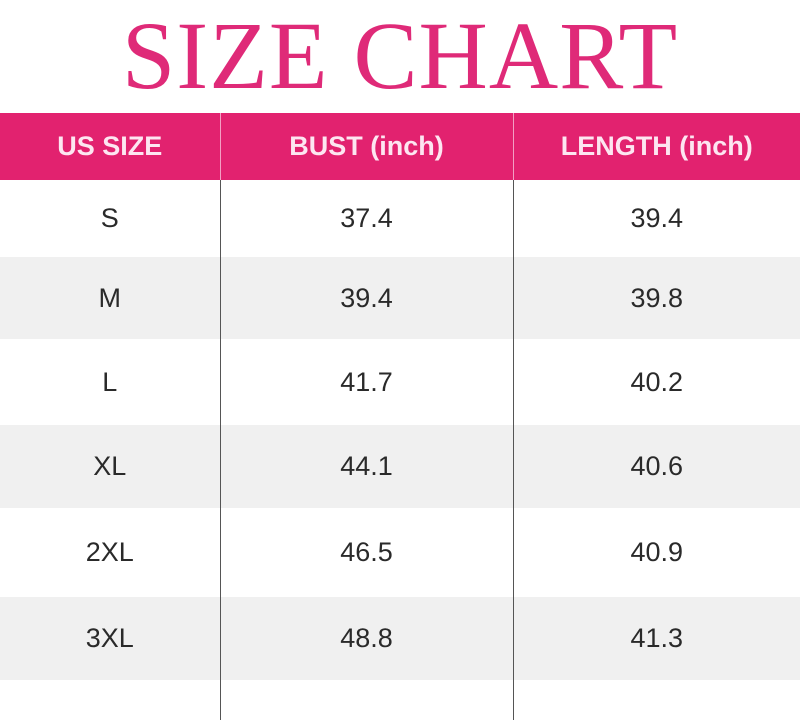  Describe the element at coordinates (656, 466) in the screenshot. I see `length-cell: 40.6` at that location.